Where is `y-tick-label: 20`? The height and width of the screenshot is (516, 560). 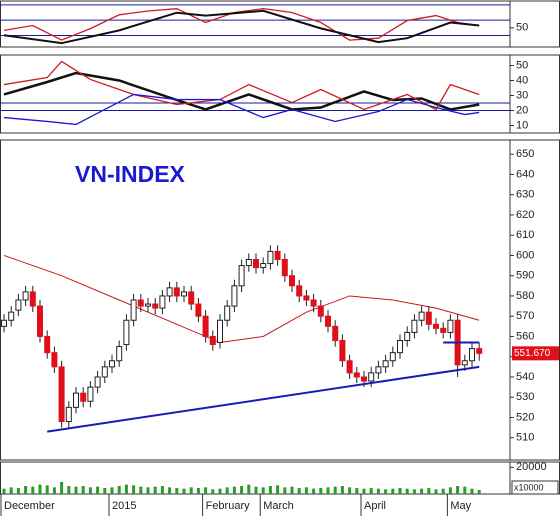 y-tick-label: 20 is located at coordinates (522, 110).